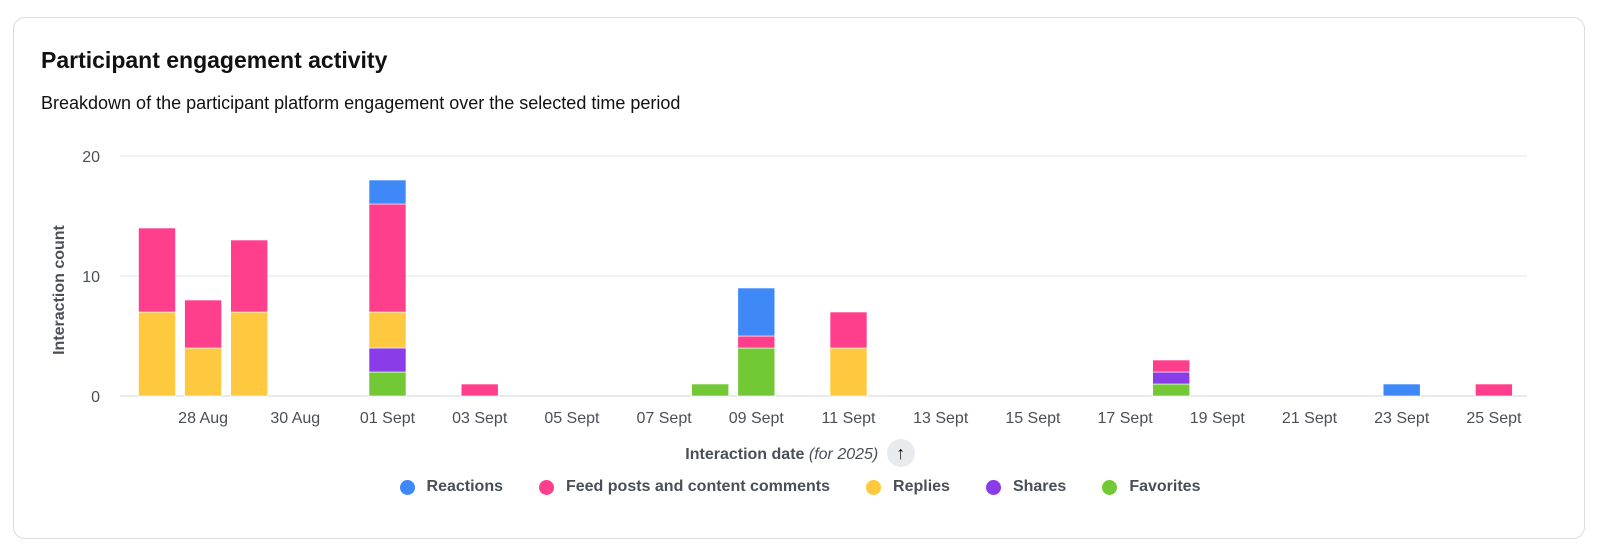 The height and width of the screenshot is (552, 1600). I want to click on y-axis-title: Interaction count, so click(59, 289).